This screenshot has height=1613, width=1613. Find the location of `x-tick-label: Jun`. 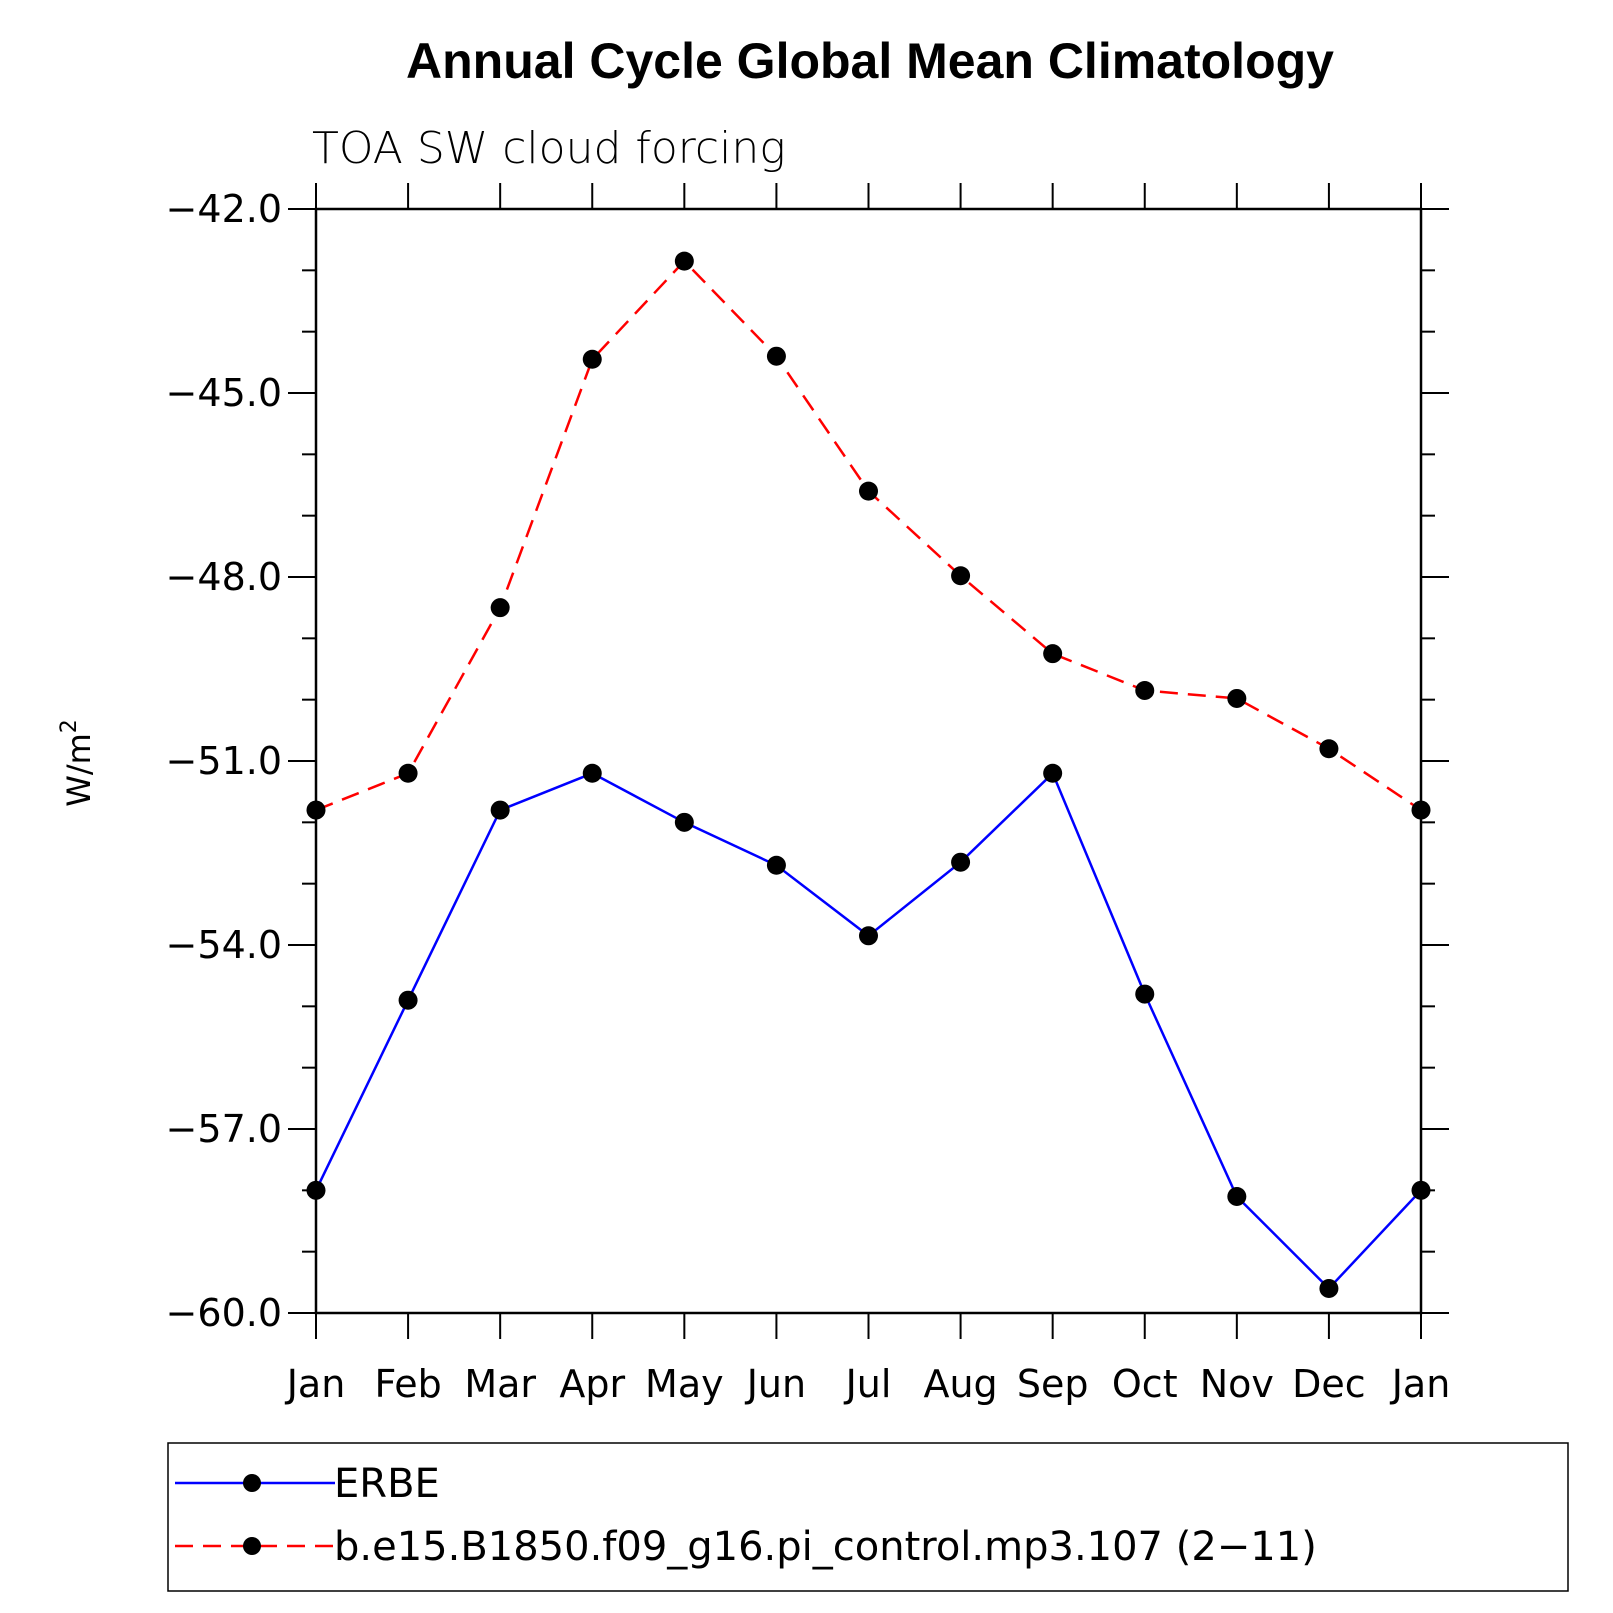

x-tick-label: Jun is located at coordinates (775, 1384).